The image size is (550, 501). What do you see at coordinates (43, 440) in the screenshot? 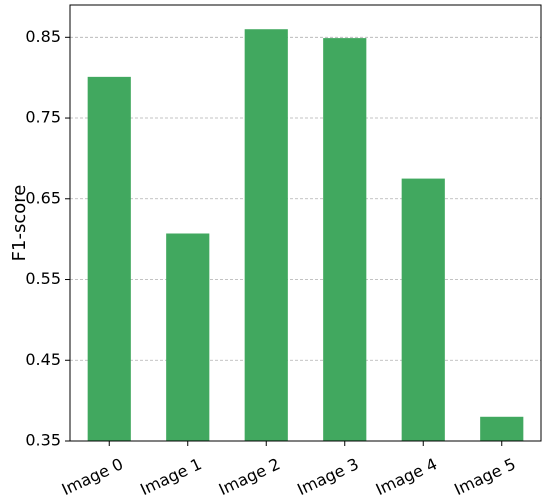
I see `y-tick-label: 0.35` at bounding box center [43, 440].